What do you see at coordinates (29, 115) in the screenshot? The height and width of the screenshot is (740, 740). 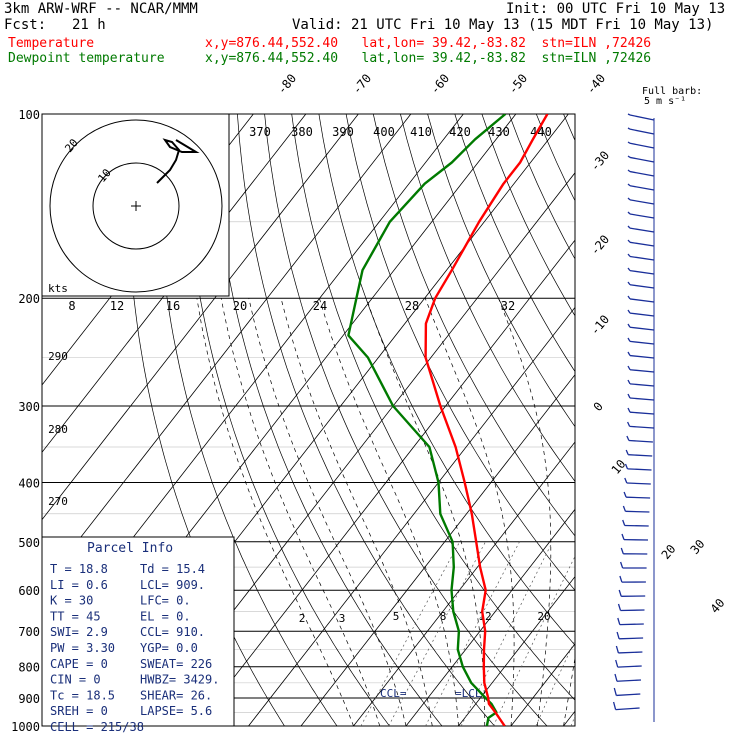 I see `pressure-label-100: 100` at bounding box center [29, 115].